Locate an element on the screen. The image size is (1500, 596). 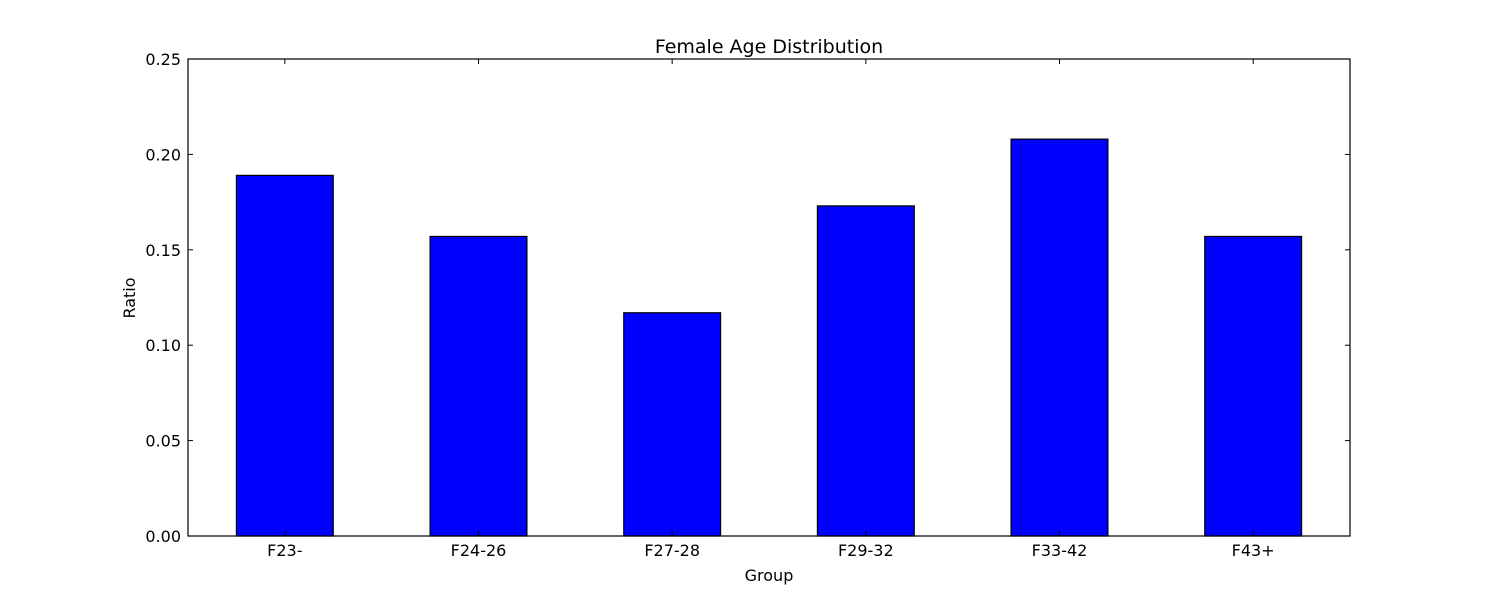
y-tick-label: 0.00 is located at coordinates (163, 536).